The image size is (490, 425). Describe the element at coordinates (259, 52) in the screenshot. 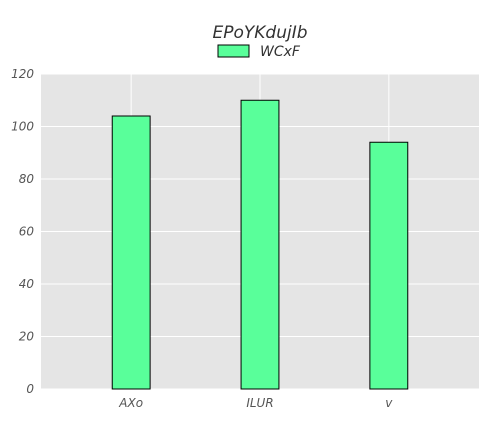

I see `legend: WCxF` at that location.